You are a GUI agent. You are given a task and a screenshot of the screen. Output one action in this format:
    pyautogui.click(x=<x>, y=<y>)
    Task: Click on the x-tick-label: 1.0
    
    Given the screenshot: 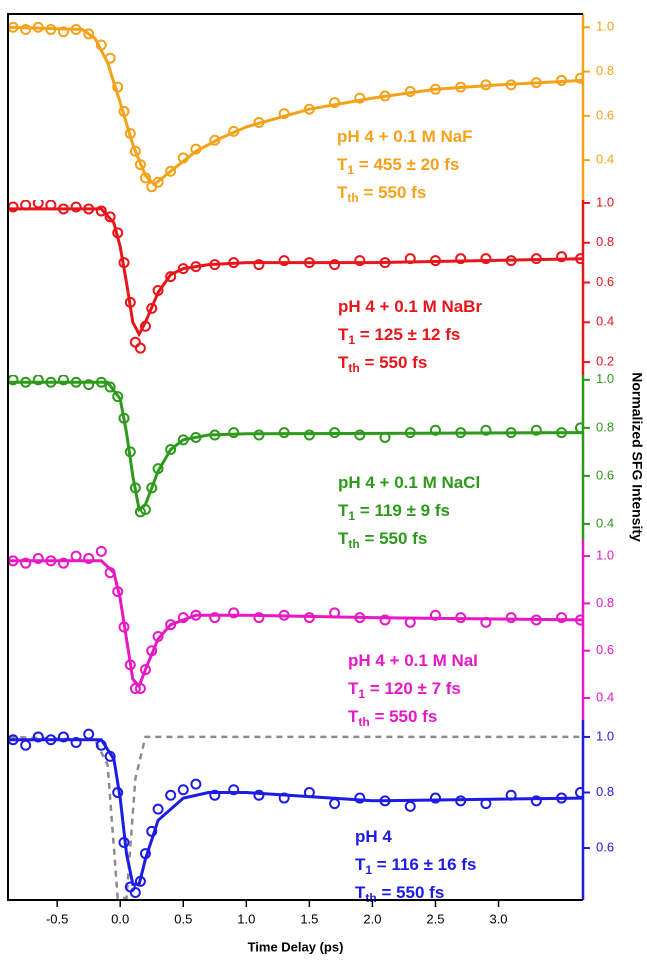 What is the action you would take?
    pyautogui.click(x=246, y=918)
    